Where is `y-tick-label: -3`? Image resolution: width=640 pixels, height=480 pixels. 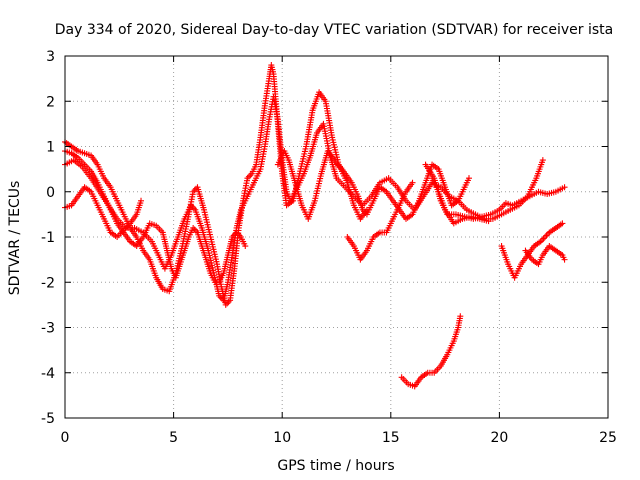
y-tick-label: -3 is located at coordinates (48, 329).